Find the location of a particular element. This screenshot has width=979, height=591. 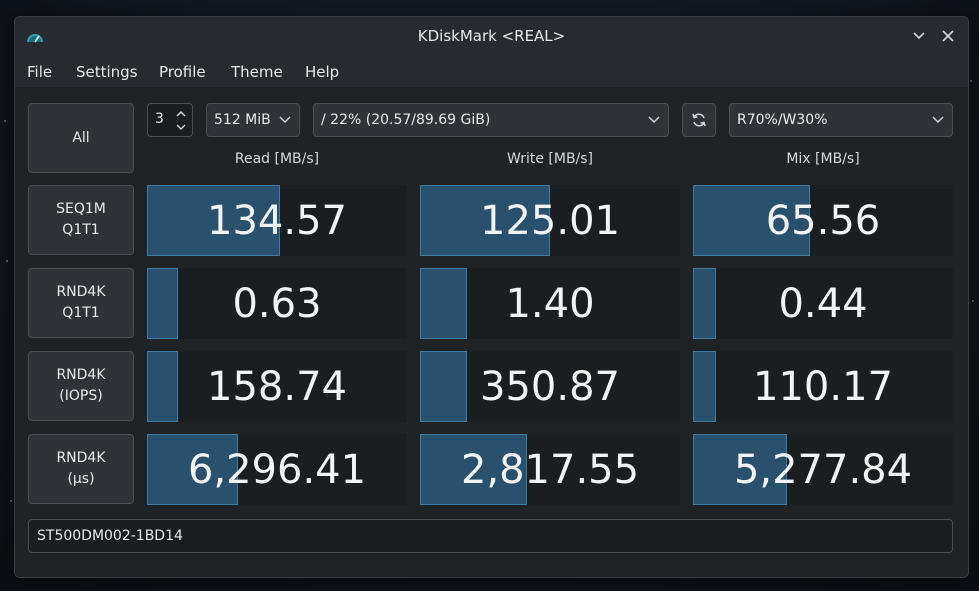

mix-ratio-value: R70%/W30% is located at coordinates (782, 120).